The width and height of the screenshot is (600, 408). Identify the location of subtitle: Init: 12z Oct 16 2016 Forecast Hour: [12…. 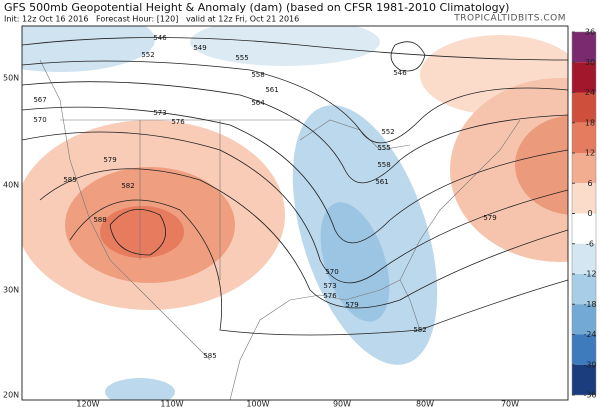
(151, 19).